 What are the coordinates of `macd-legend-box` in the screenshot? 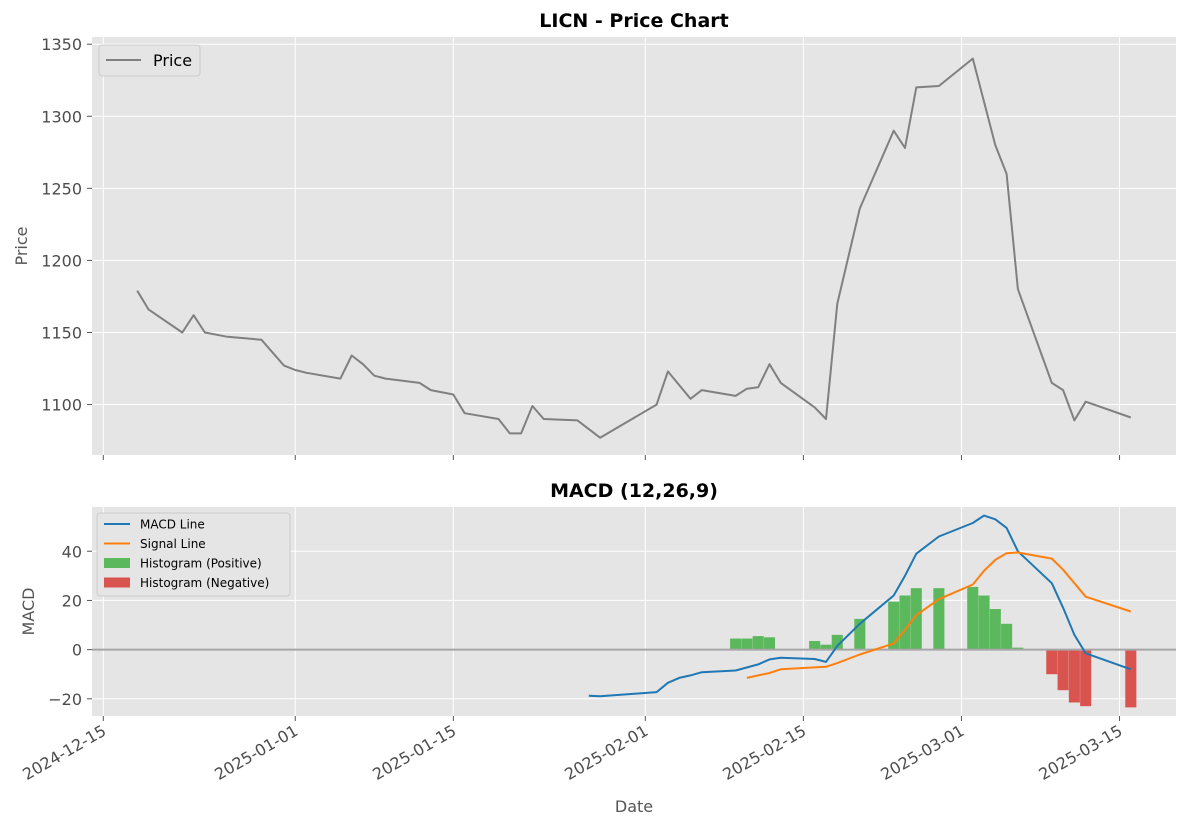 It's located at (193, 554).